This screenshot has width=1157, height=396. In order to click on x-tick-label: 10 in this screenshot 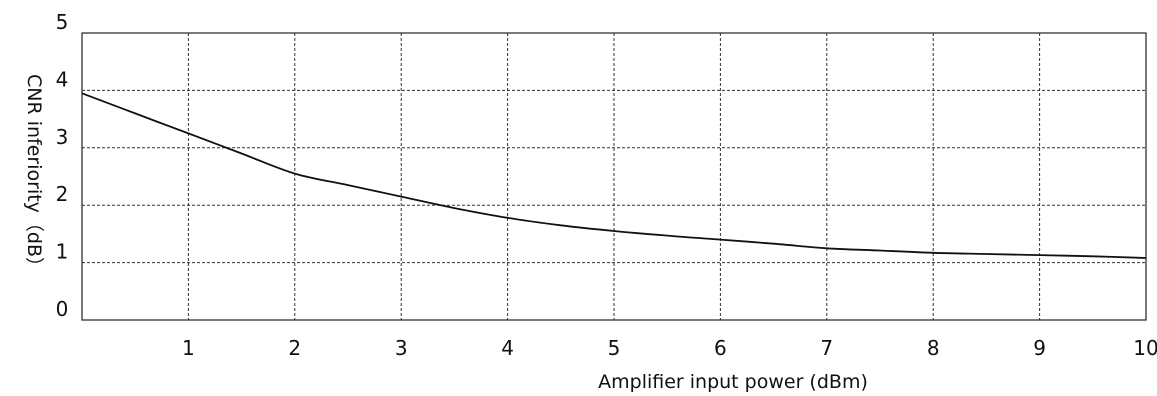, I will do `click(1145, 348)`.